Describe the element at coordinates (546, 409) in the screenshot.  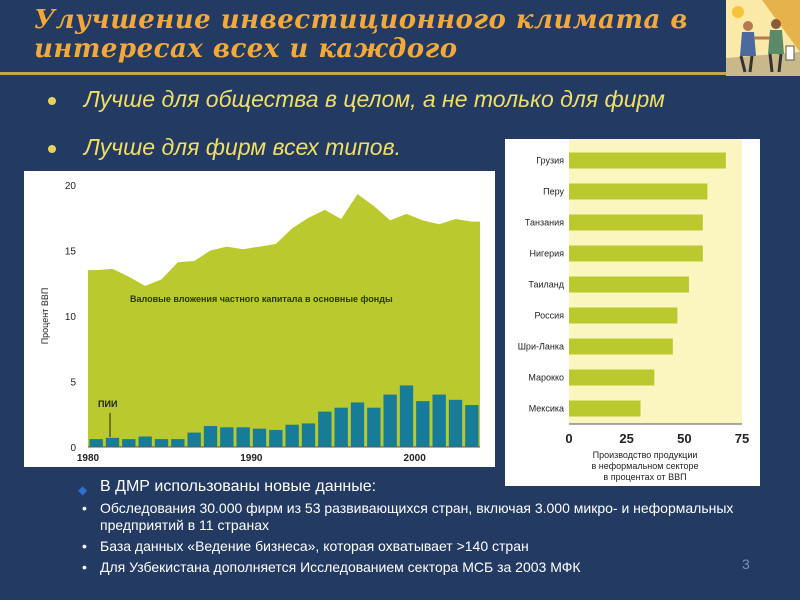
I see `category-label: Мексика` at that location.